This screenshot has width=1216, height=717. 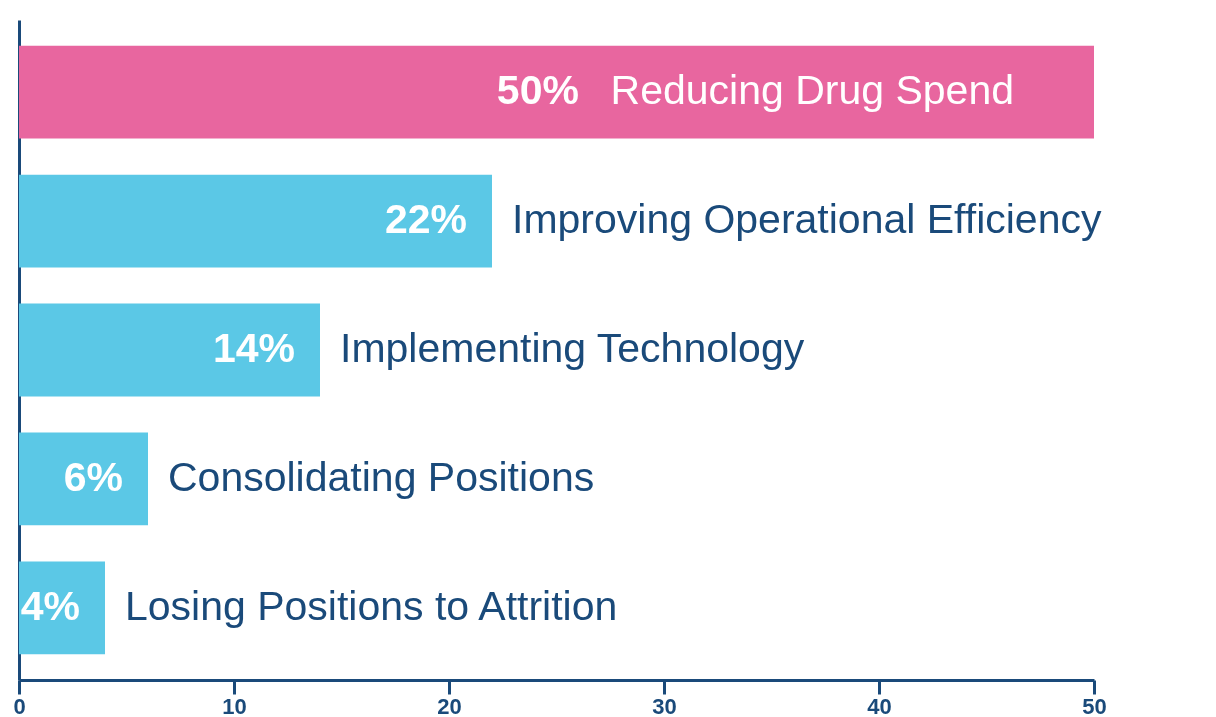 What do you see at coordinates (234, 705) in the screenshot?
I see `x-tick-label: 10` at bounding box center [234, 705].